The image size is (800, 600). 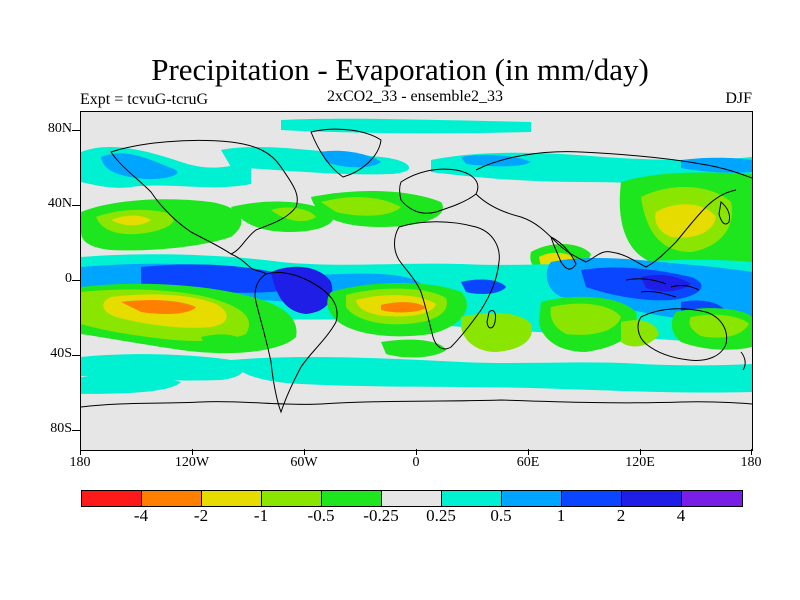 I want to click on x-tick-label: 120W, so click(x=192, y=462).